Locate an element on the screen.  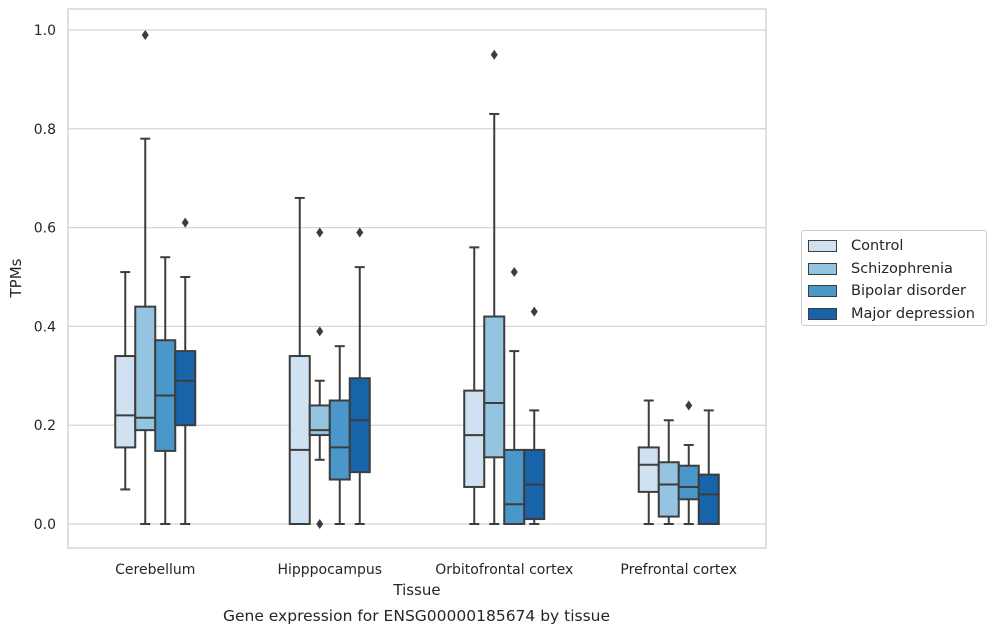
legend-item: Schizophrenia is located at coordinates (897, 269).